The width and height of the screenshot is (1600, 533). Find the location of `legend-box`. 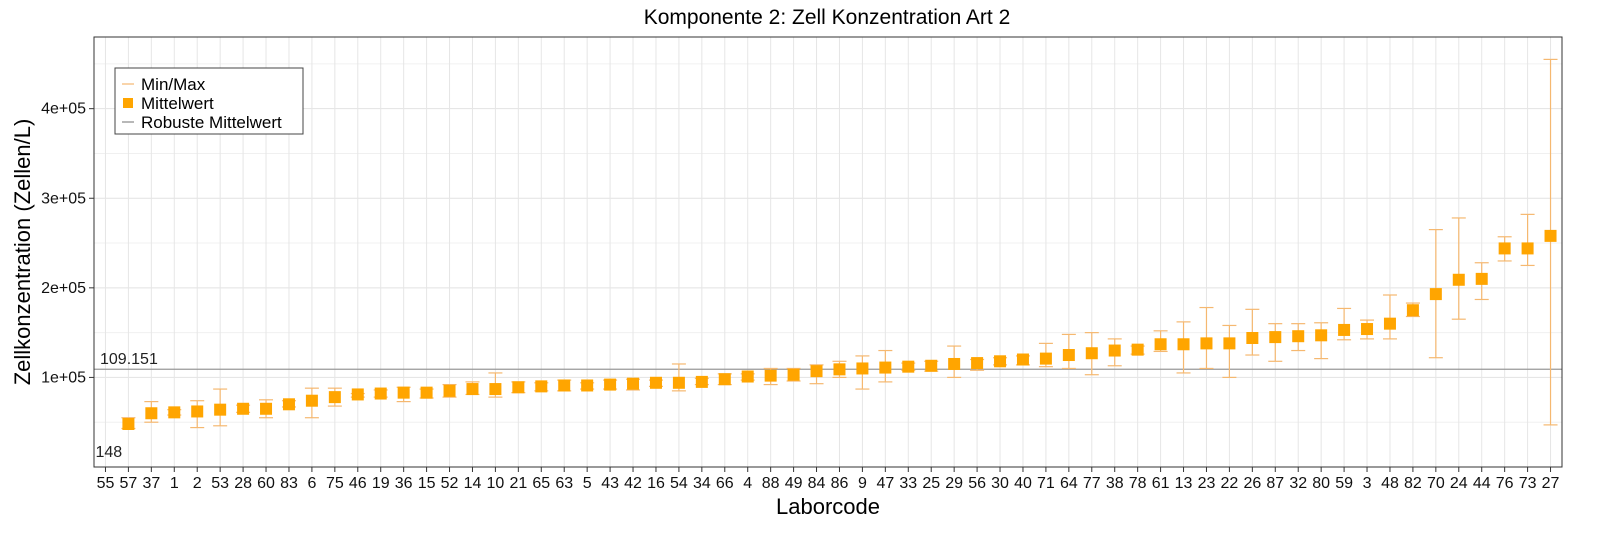

legend-box is located at coordinates (209, 101).